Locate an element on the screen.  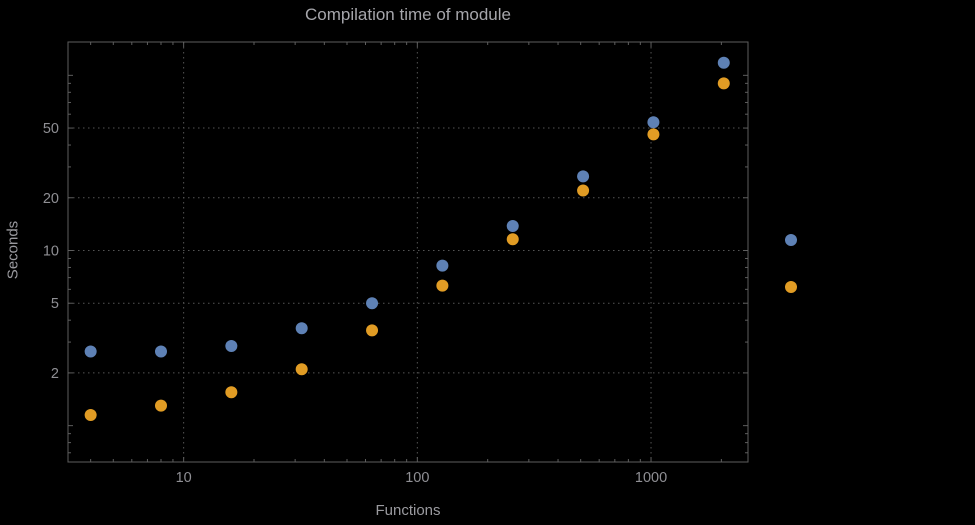
x-tick-label: 10 is located at coordinates (184, 478).